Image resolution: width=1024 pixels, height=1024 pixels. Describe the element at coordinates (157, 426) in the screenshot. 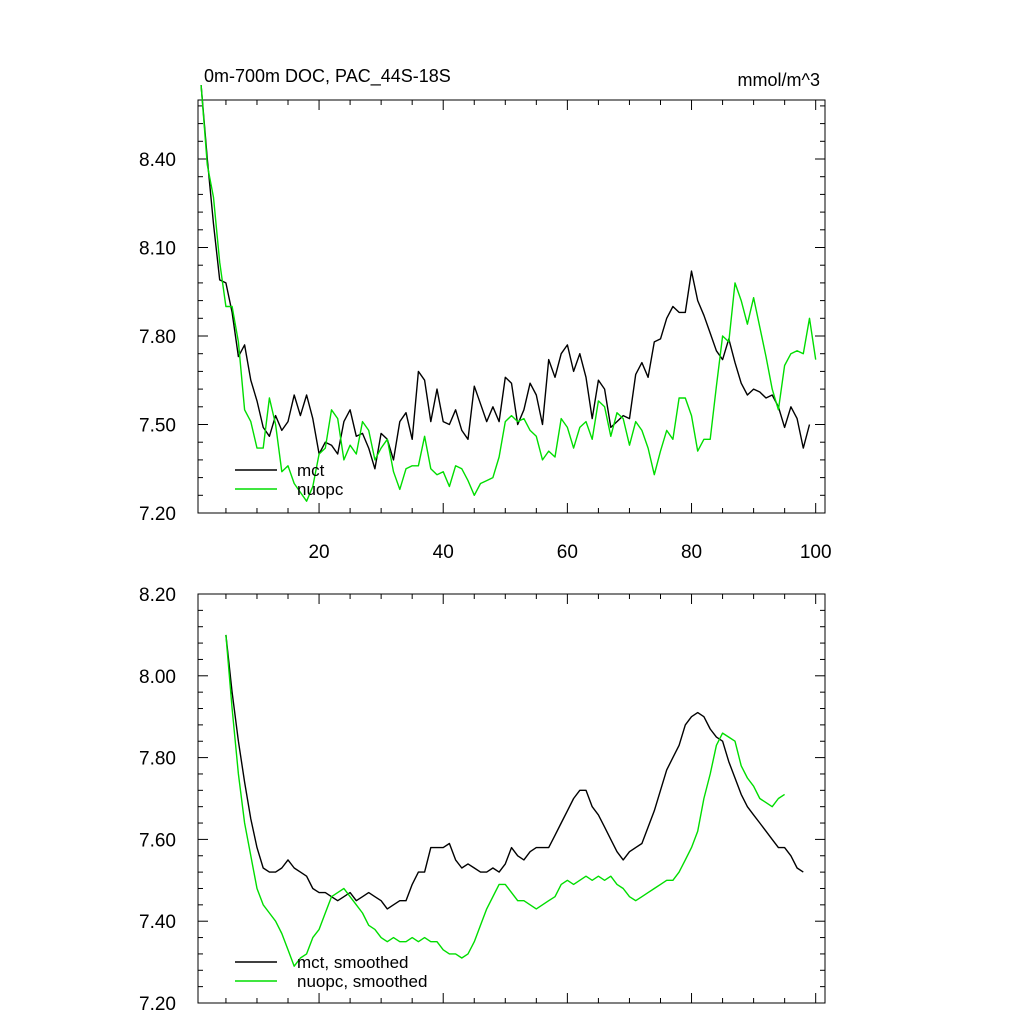

I see `y-tick-label: 7.50` at that location.